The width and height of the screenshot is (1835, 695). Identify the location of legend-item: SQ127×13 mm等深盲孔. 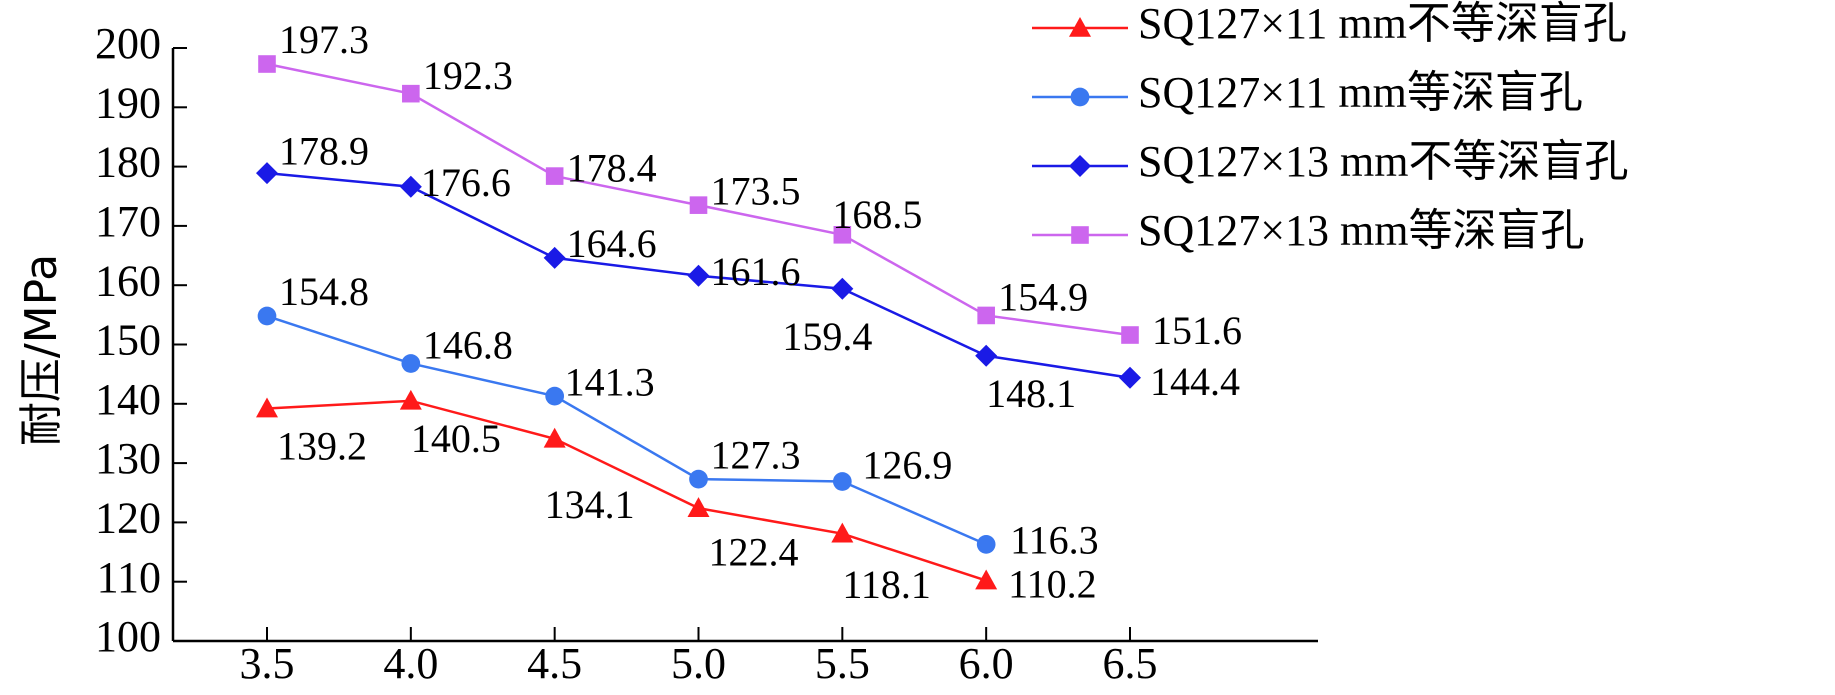
(1308, 230).